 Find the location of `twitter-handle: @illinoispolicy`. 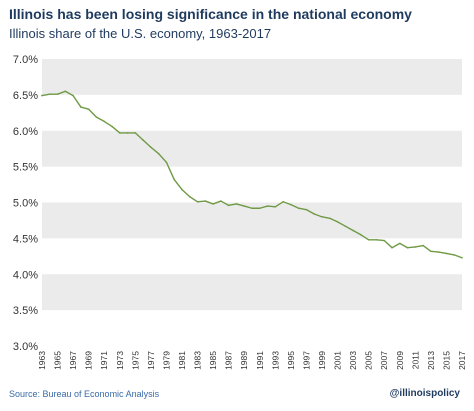

twitter-handle: @illinoispolicy is located at coordinates (424, 393).